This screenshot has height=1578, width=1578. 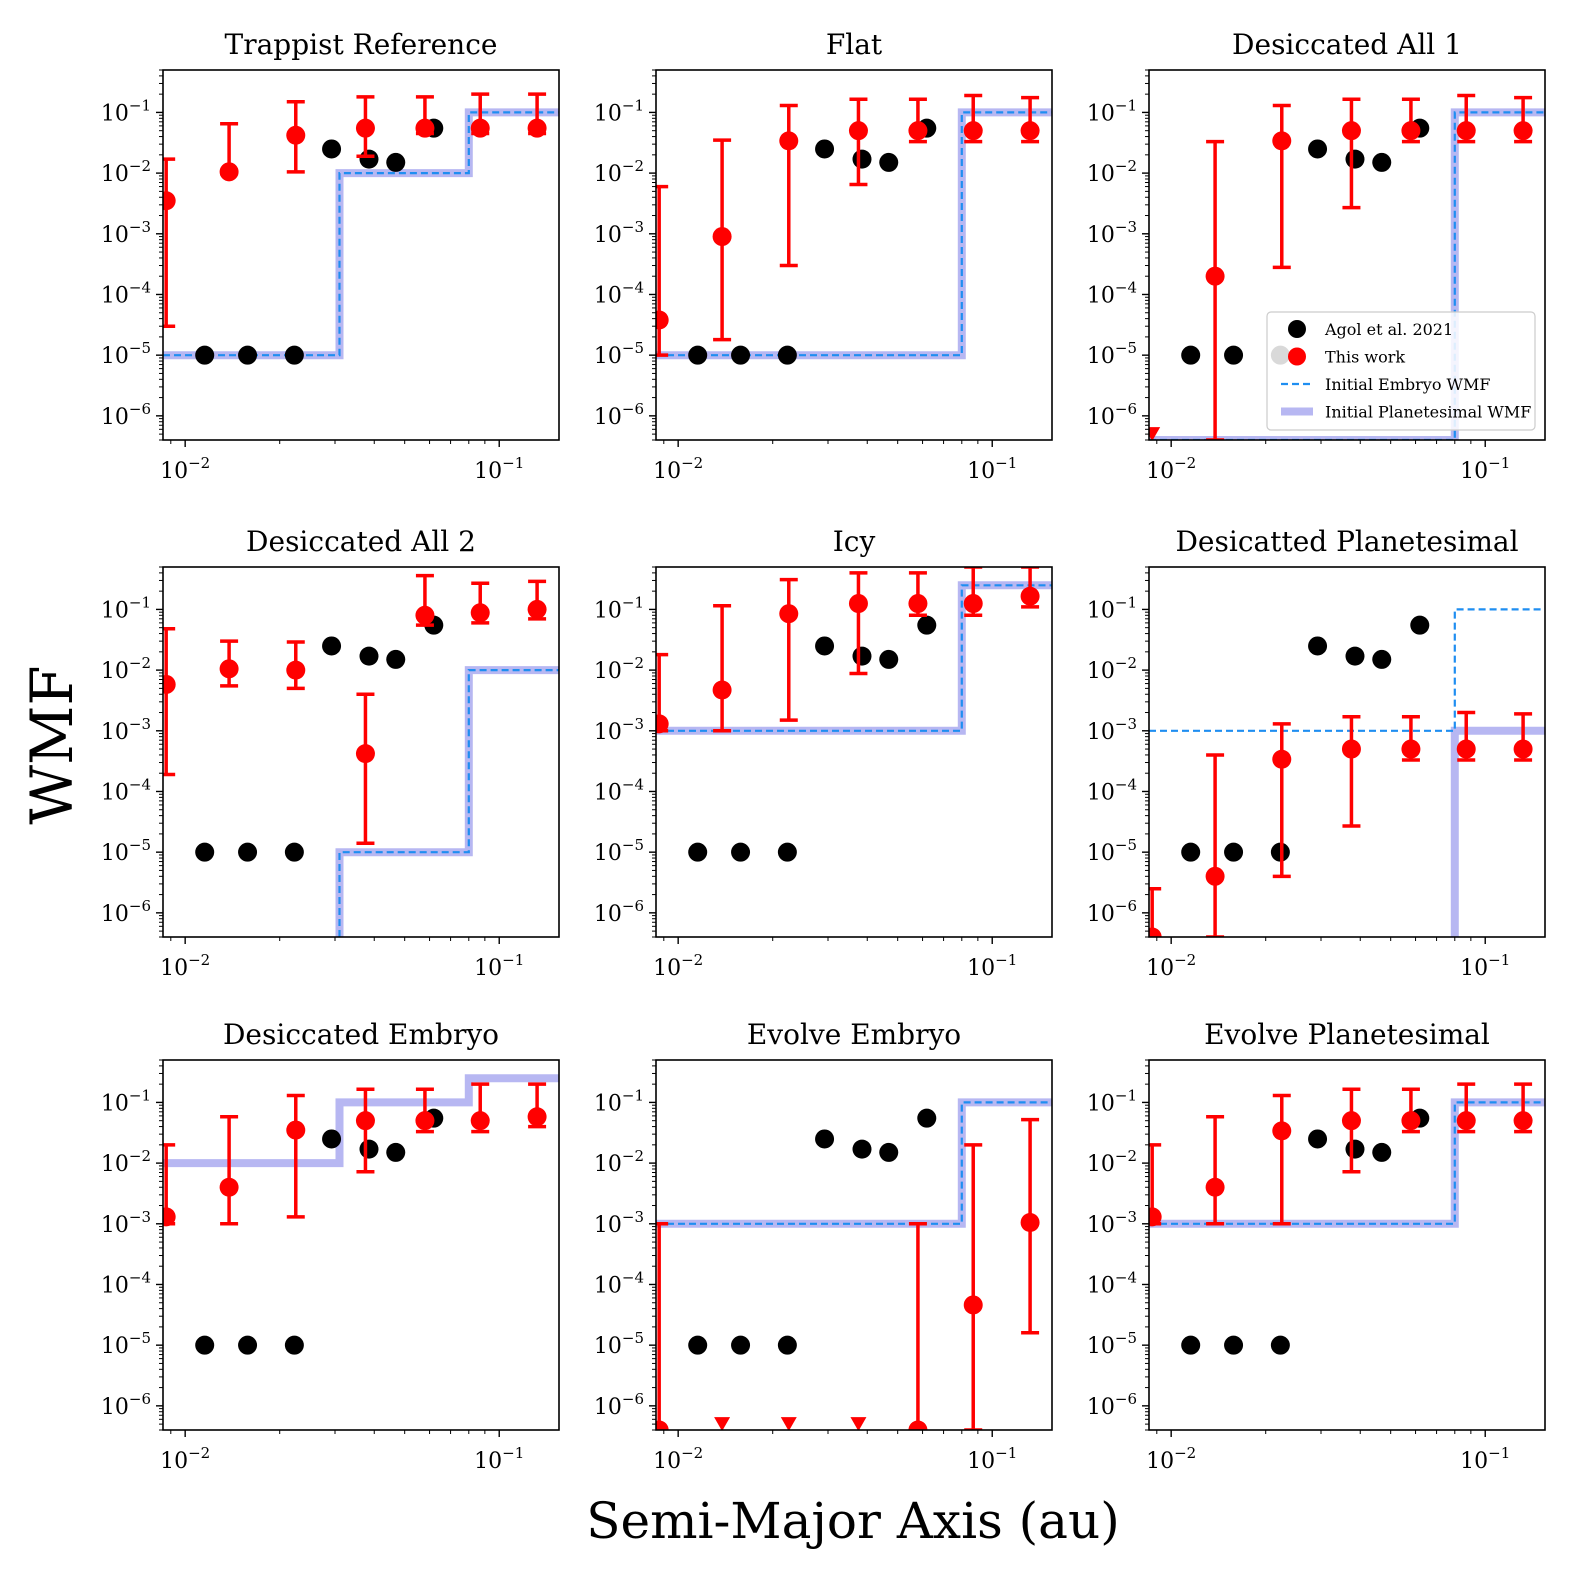 I want to click on panel-5: Icy 10⁻⁶ 10⁻⁵ 10⁻⁴ 10⁻³ 10⁻² 10⁻¹ 10⁻² 10⁻¹, so click(x=823, y=753).